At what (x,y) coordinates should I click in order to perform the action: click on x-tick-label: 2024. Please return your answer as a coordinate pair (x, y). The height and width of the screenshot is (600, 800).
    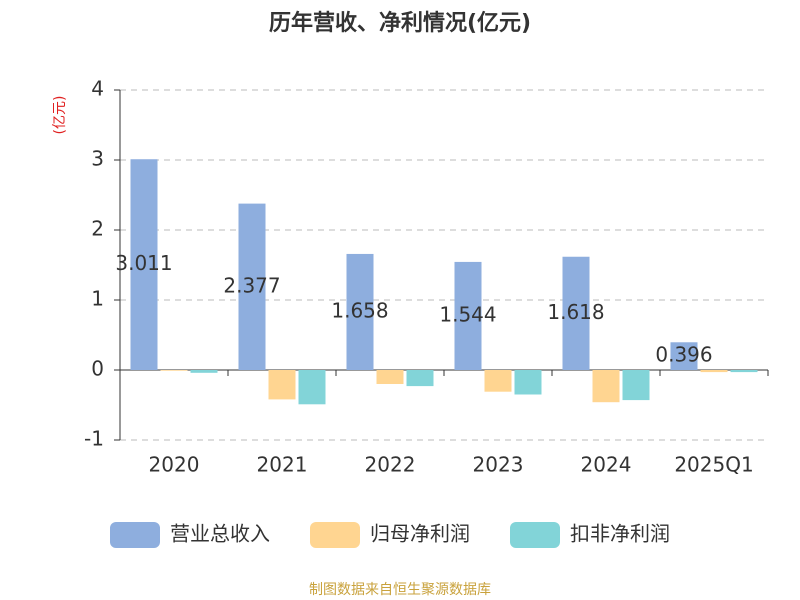
    Looking at the image, I should click on (606, 465).